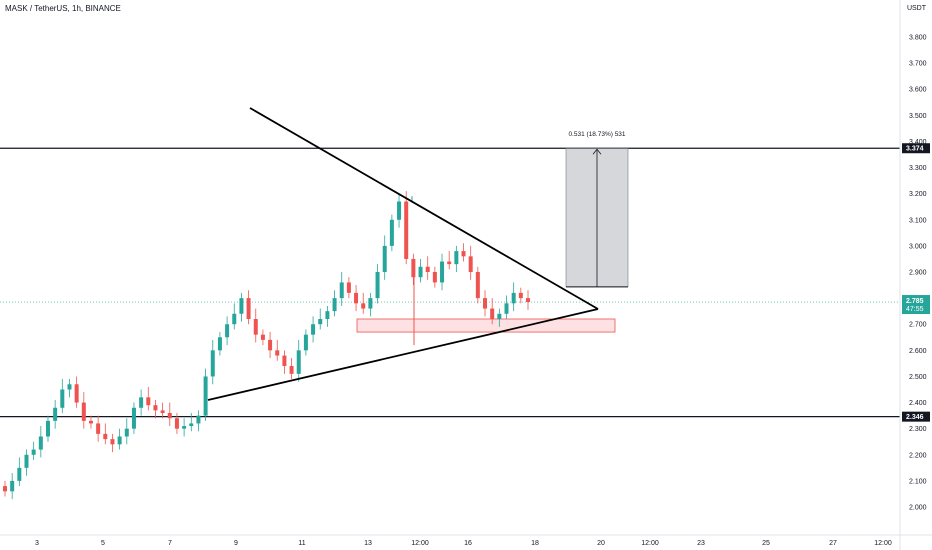 This screenshot has height=550, width=932. What do you see at coordinates (916, 416) in the screenshot?
I see `level-price-tag` at bounding box center [916, 416].